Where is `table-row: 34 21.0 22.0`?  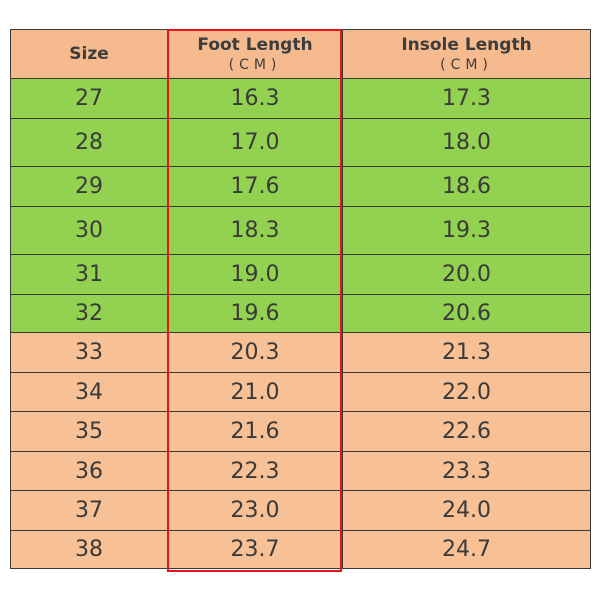
table-row: 34 21.0 22.0 is located at coordinates (300, 392).